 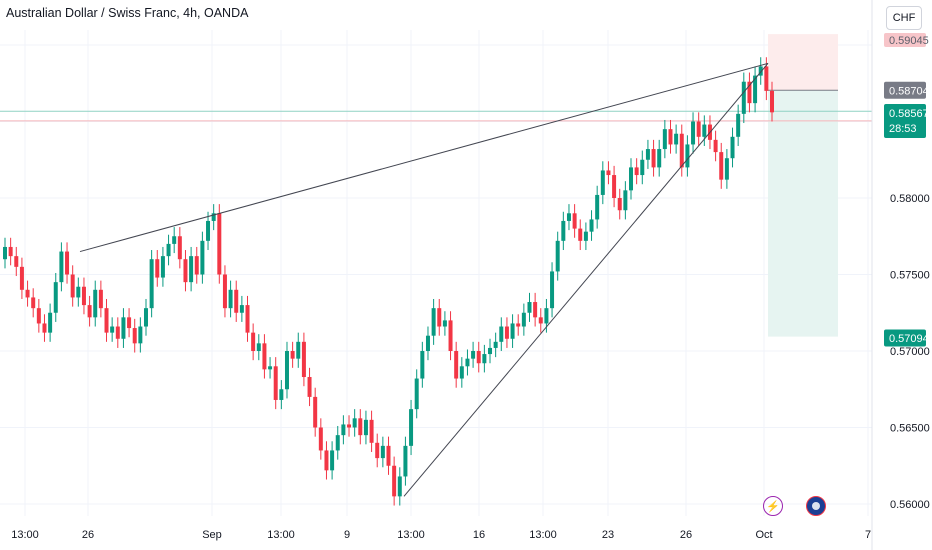 What do you see at coordinates (910, 276) in the screenshot?
I see `y-tick-label: 0.57500` at bounding box center [910, 276].